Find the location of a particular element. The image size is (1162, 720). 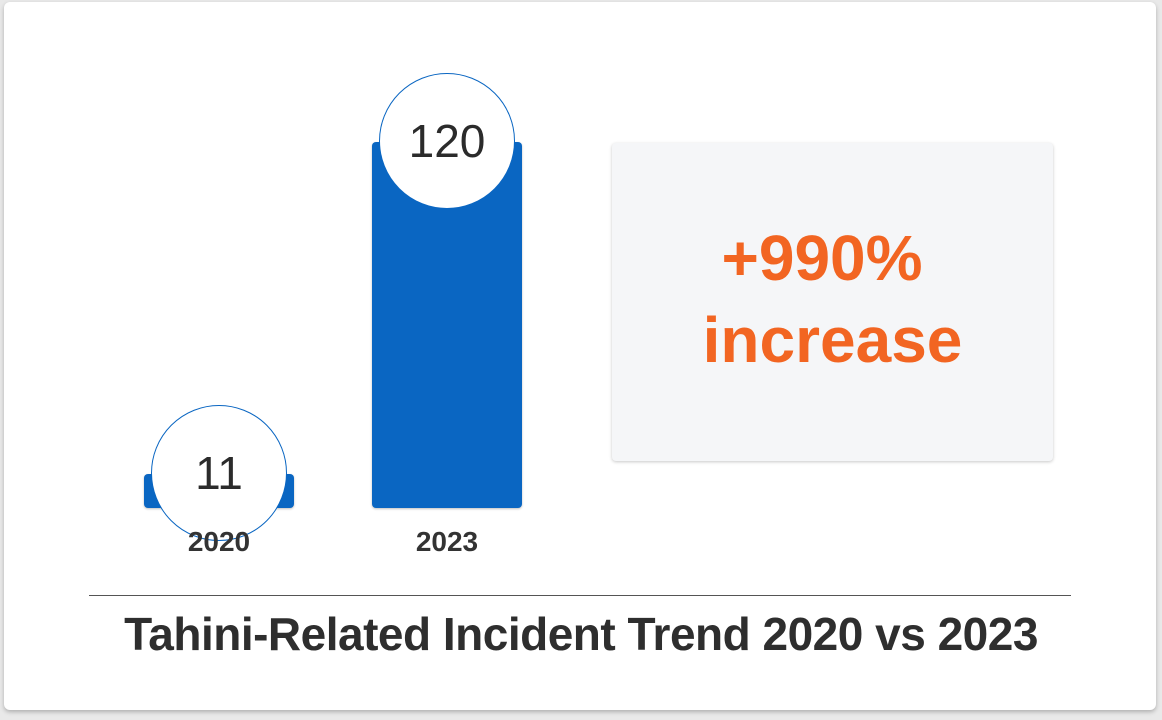

value-label-2023: 120 is located at coordinates (447, 141).